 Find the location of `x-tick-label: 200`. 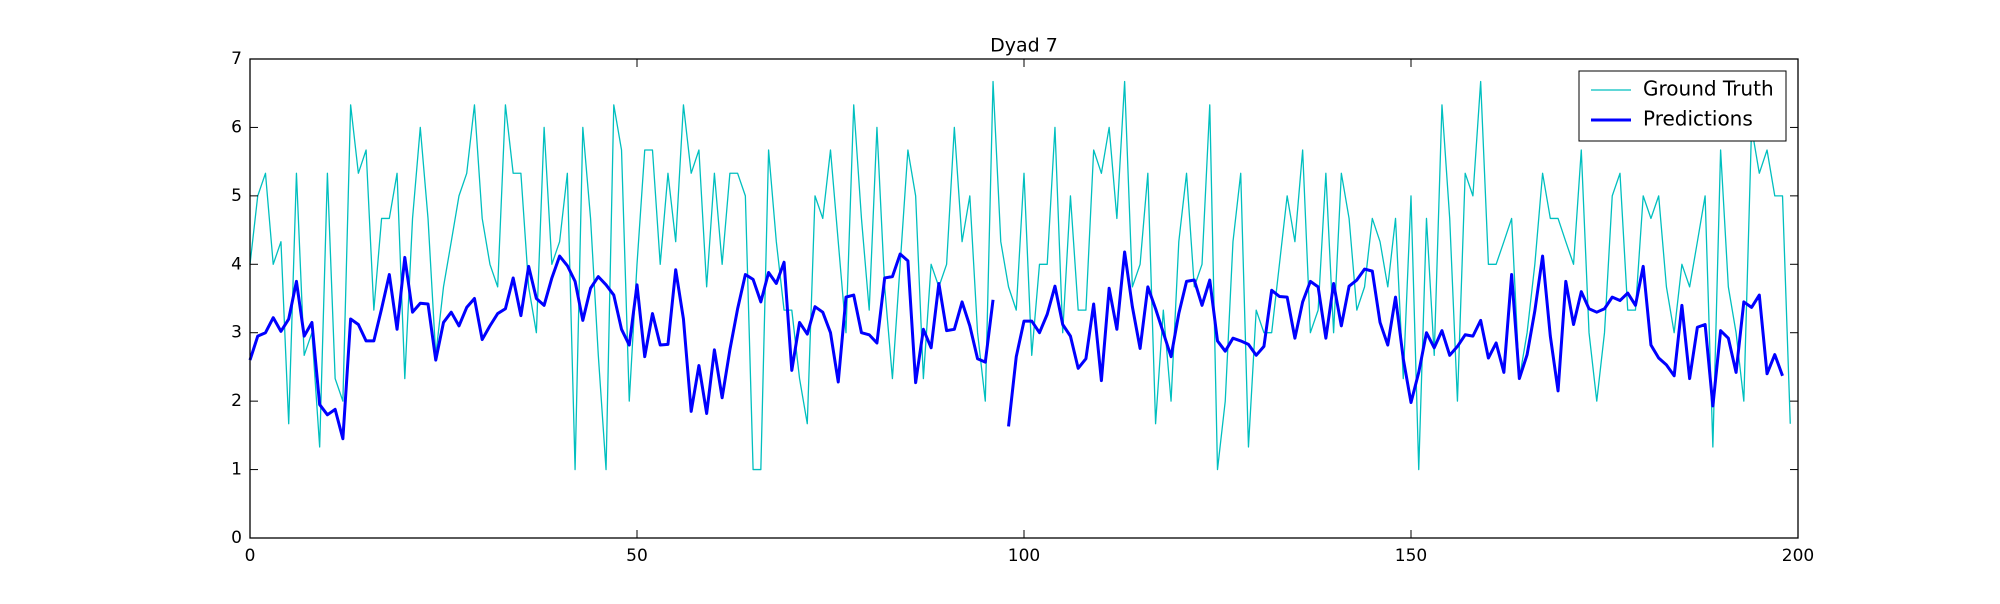

x-tick-label: 200 is located at coordinates (1798, 556).